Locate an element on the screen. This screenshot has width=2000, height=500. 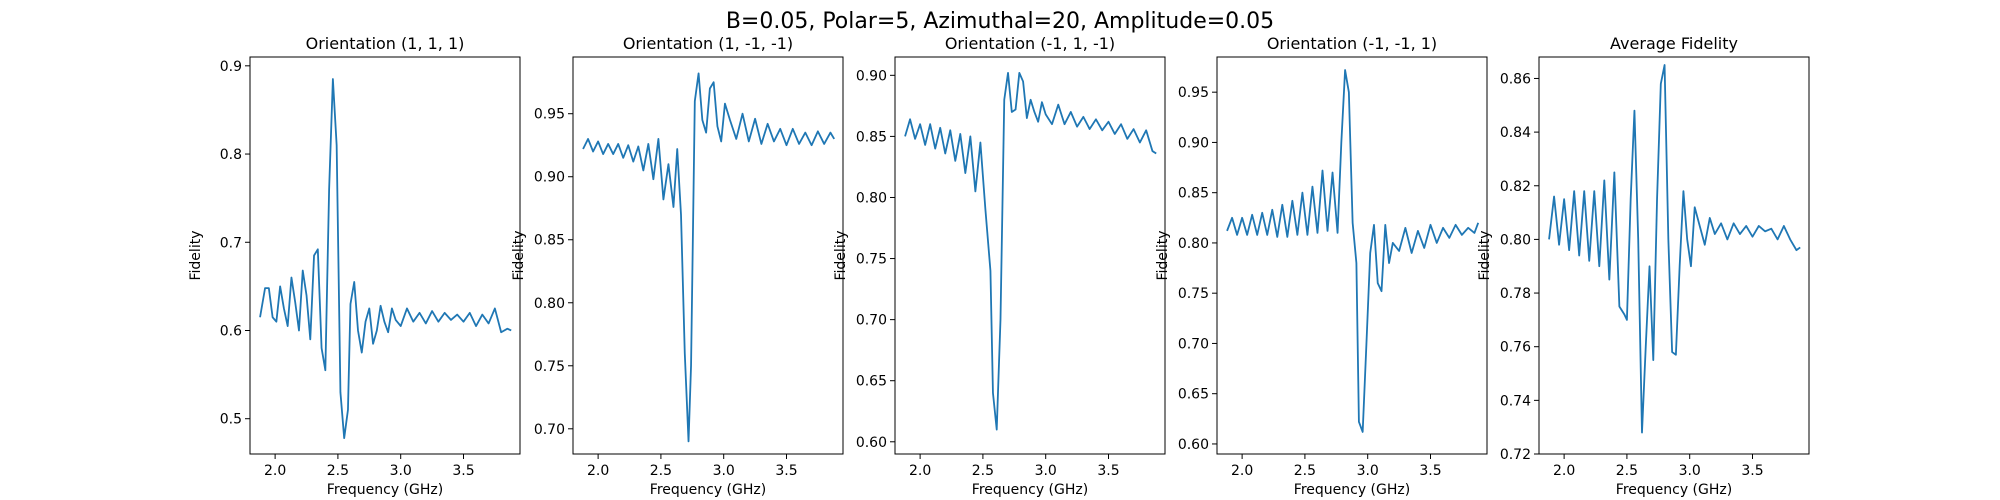
y-tick-label: 0.9 is located at coordinates (231, 67).